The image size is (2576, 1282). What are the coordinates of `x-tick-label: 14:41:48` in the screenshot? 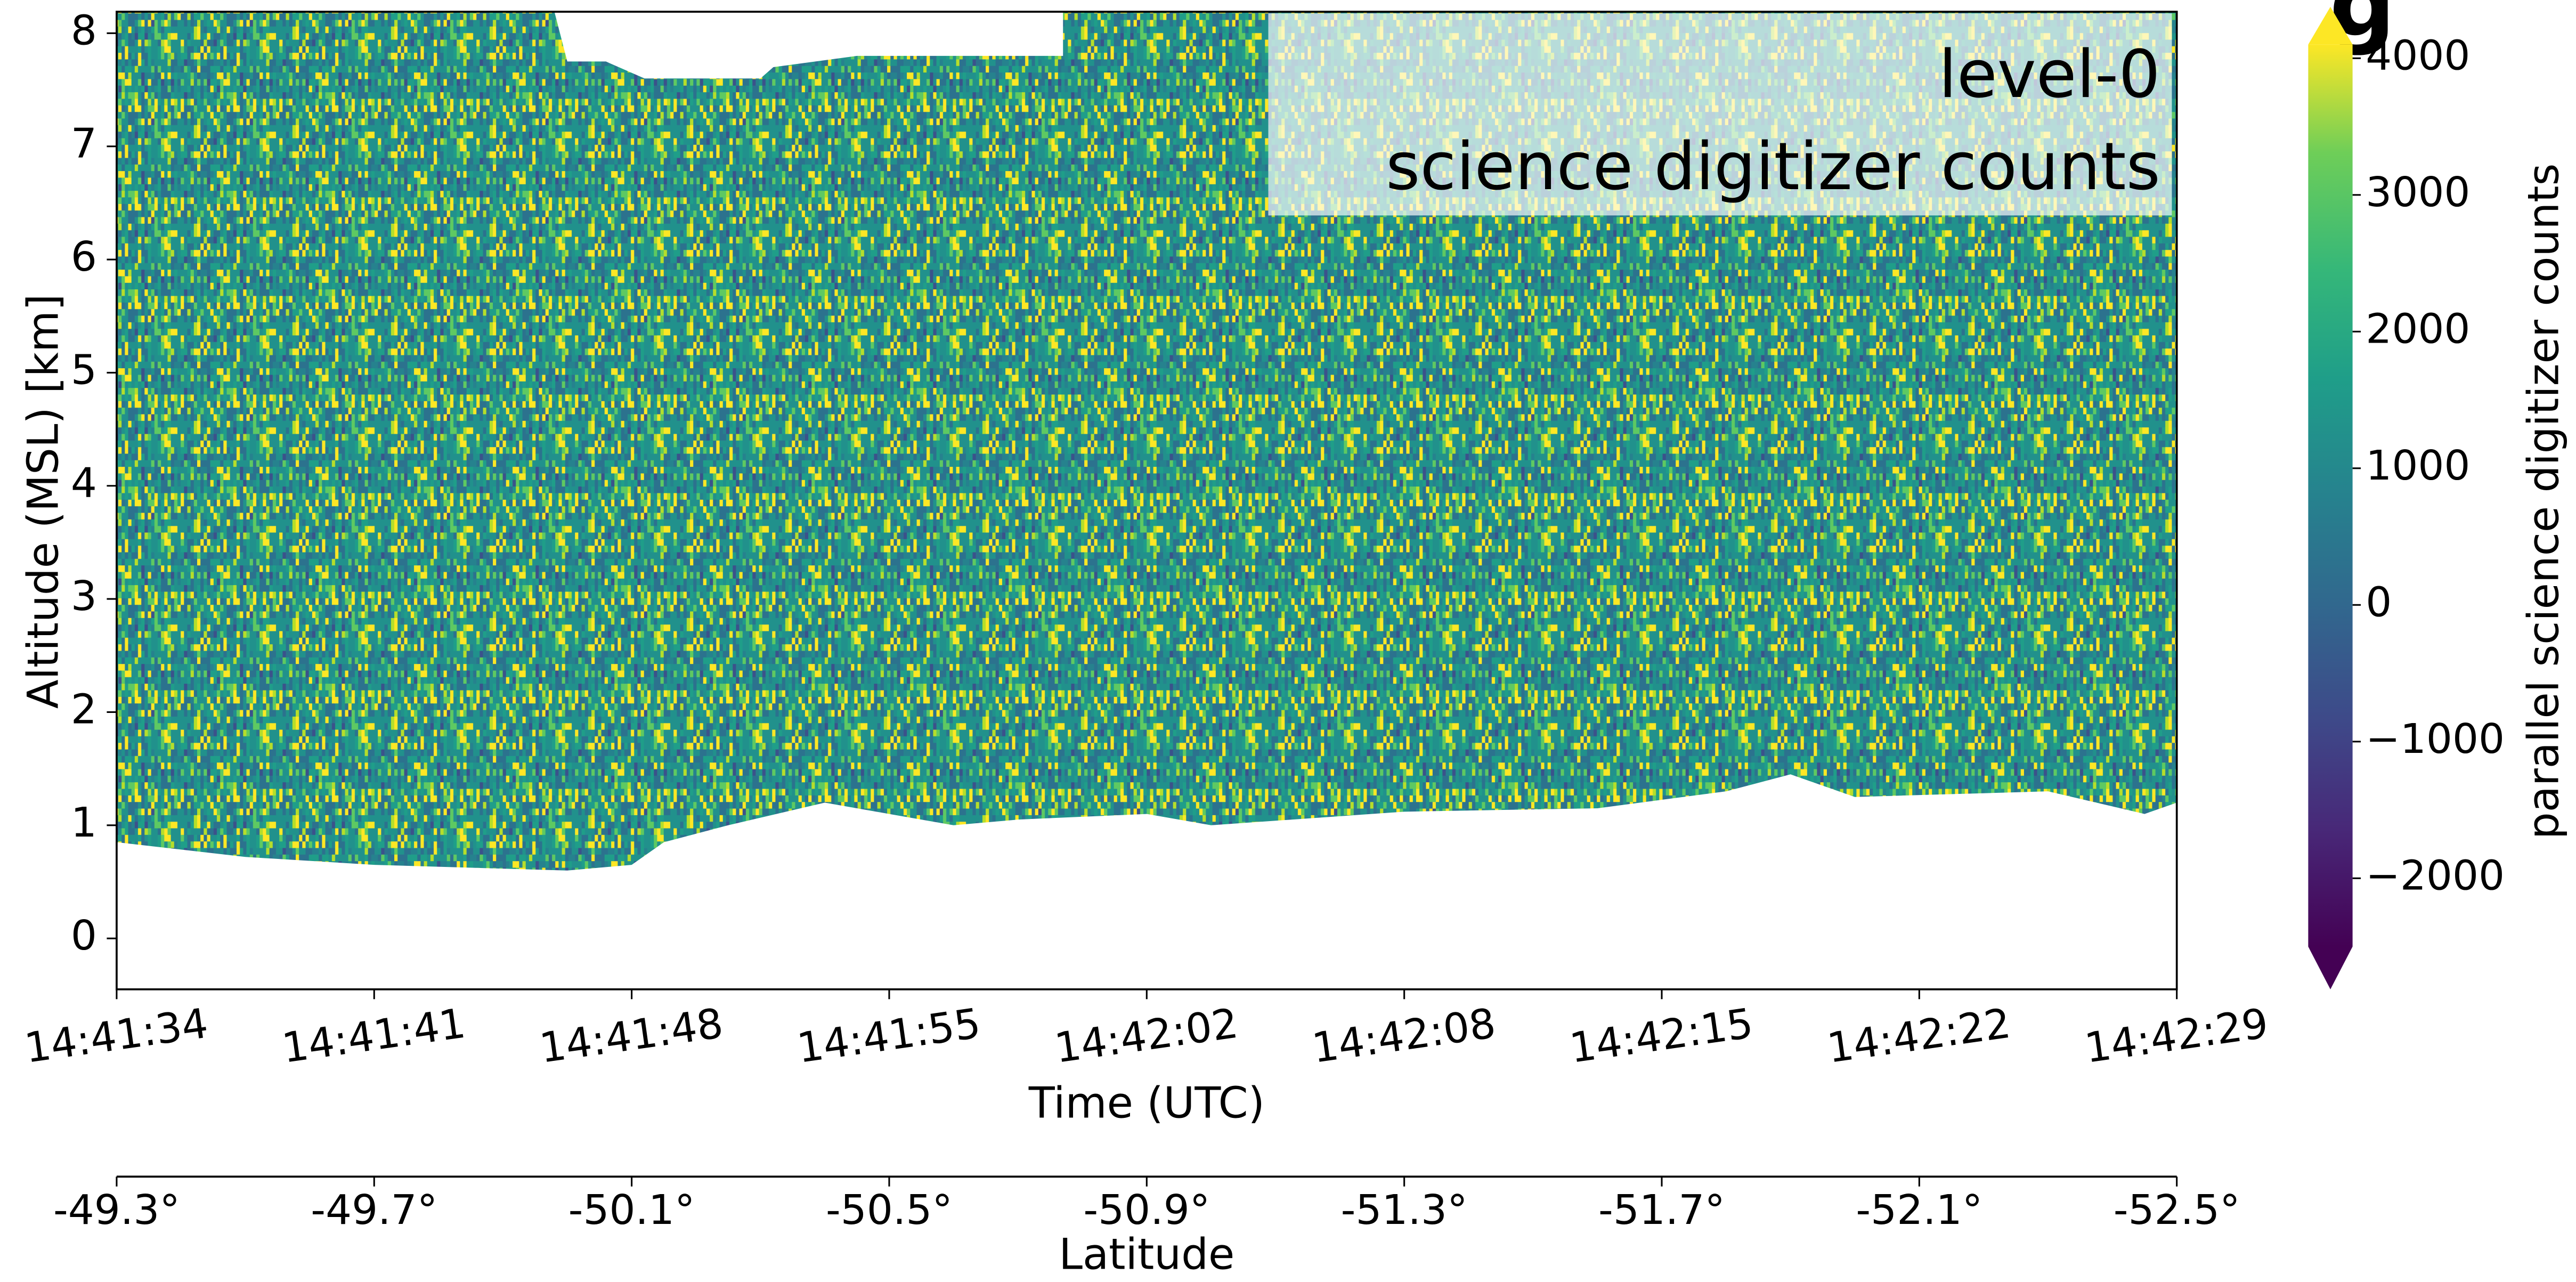 It's located at (631, 1037).